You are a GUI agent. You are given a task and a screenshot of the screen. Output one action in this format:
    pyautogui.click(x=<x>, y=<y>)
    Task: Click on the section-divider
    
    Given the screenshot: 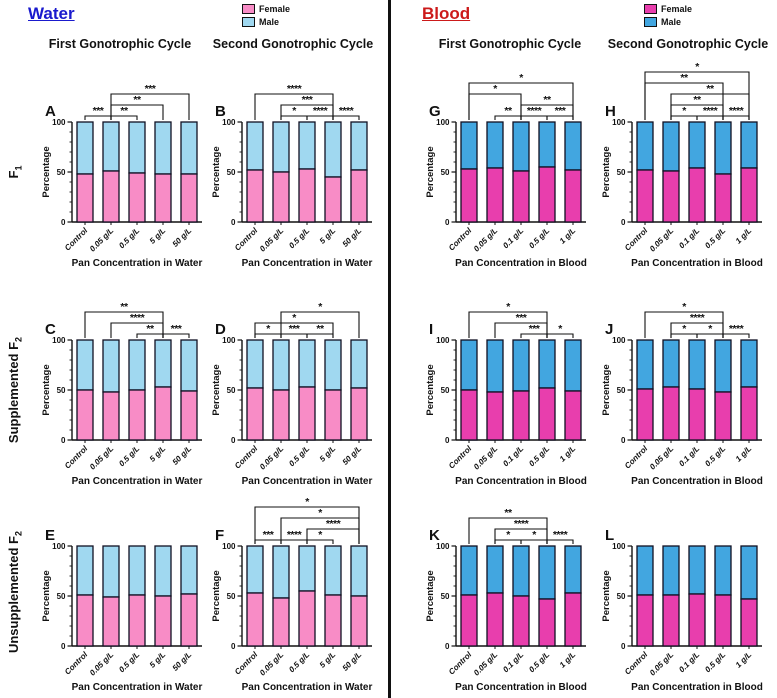 What is the action you would take?
    pyautogui.click(x=389, y=349)
    